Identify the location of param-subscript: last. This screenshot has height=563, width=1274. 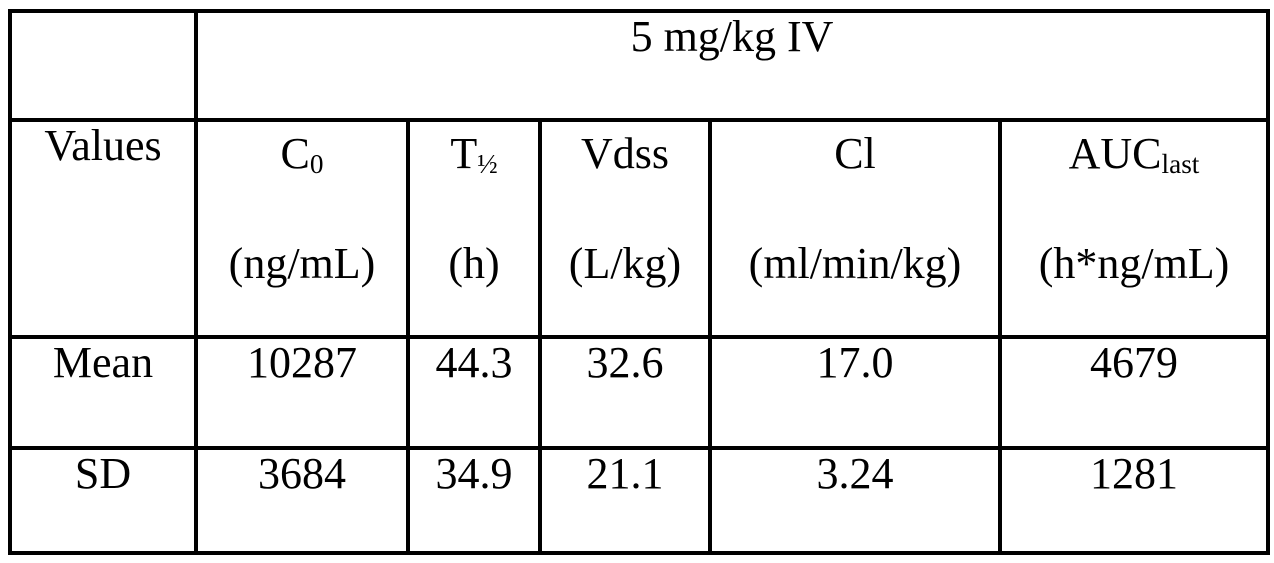
(1180, 163).